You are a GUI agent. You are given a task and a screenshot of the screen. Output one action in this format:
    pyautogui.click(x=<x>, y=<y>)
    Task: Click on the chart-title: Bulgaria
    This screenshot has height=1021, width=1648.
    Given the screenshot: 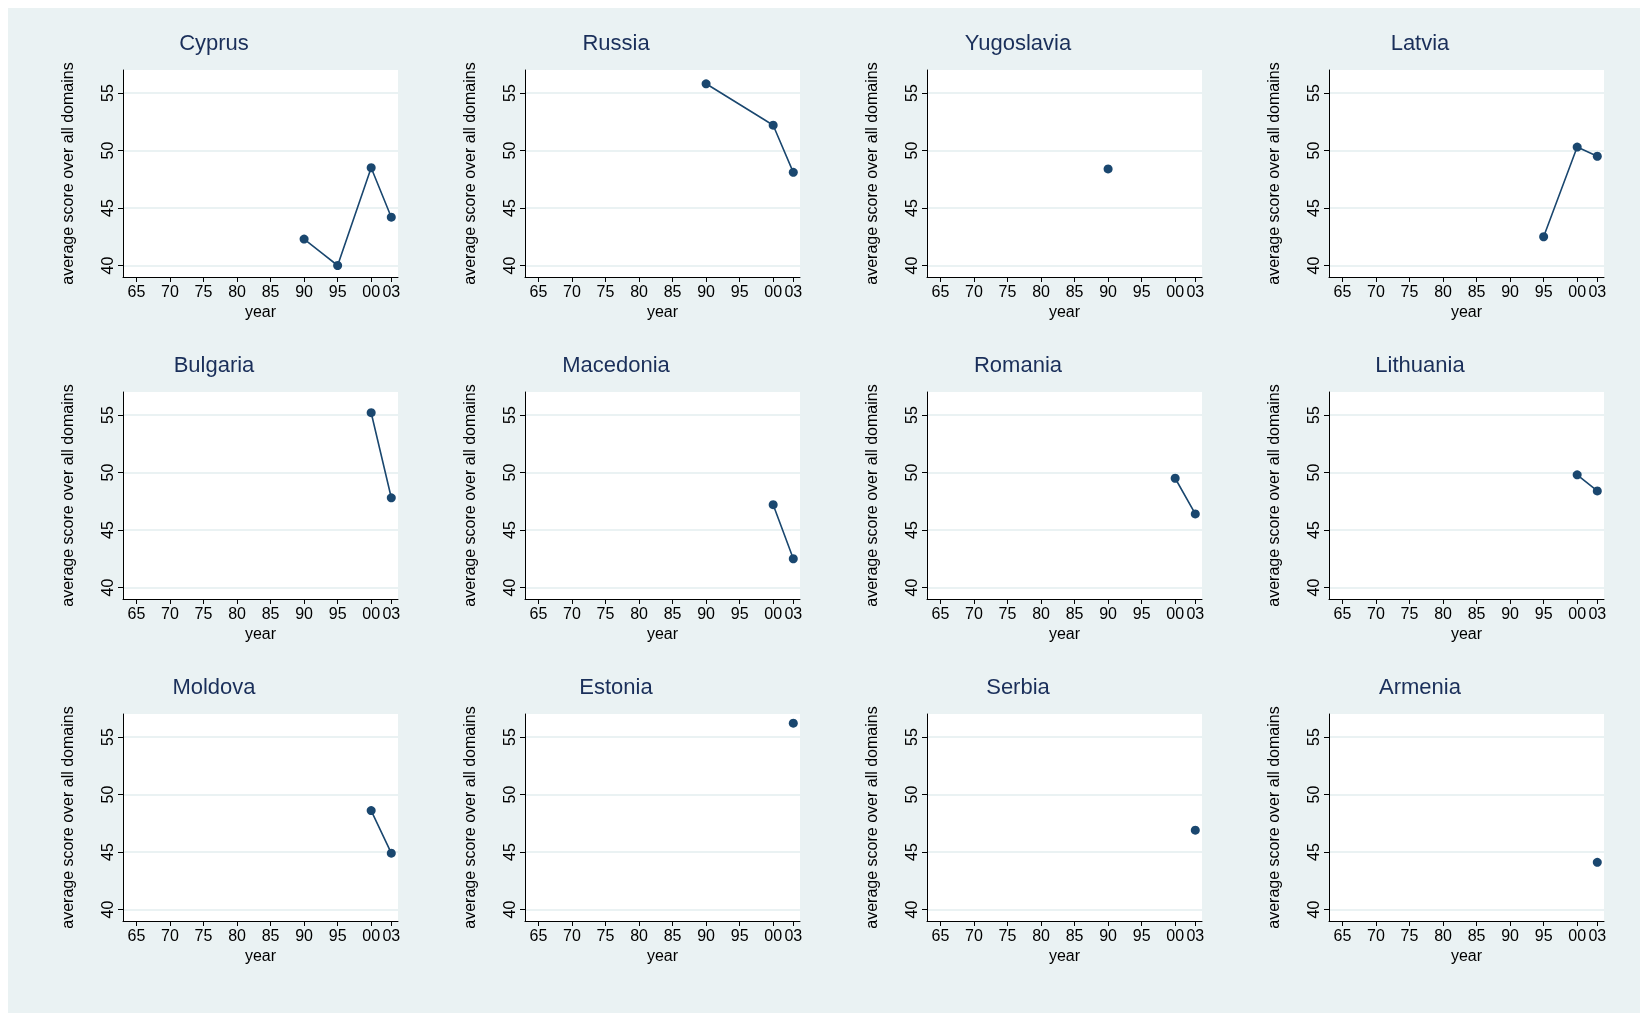 What is the action you would take?
    pyautogui.click(x=214, y=364)
    